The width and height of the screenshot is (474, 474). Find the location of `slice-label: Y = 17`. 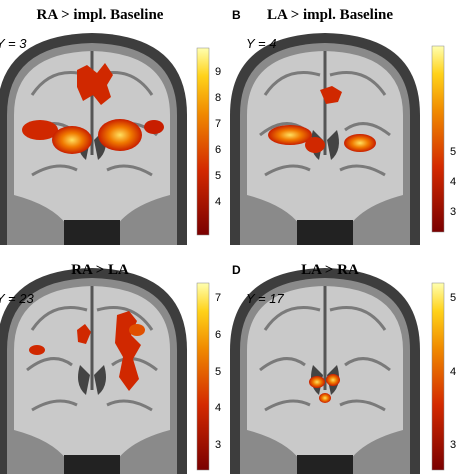

slice-label: Y = 17 is located at coordinates (265, 298).